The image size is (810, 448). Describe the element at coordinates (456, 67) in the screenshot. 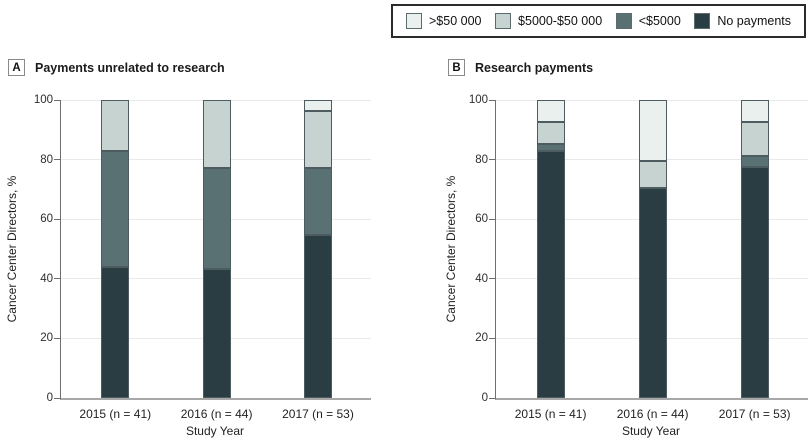

I see `panel-b-letter: B` at that location.